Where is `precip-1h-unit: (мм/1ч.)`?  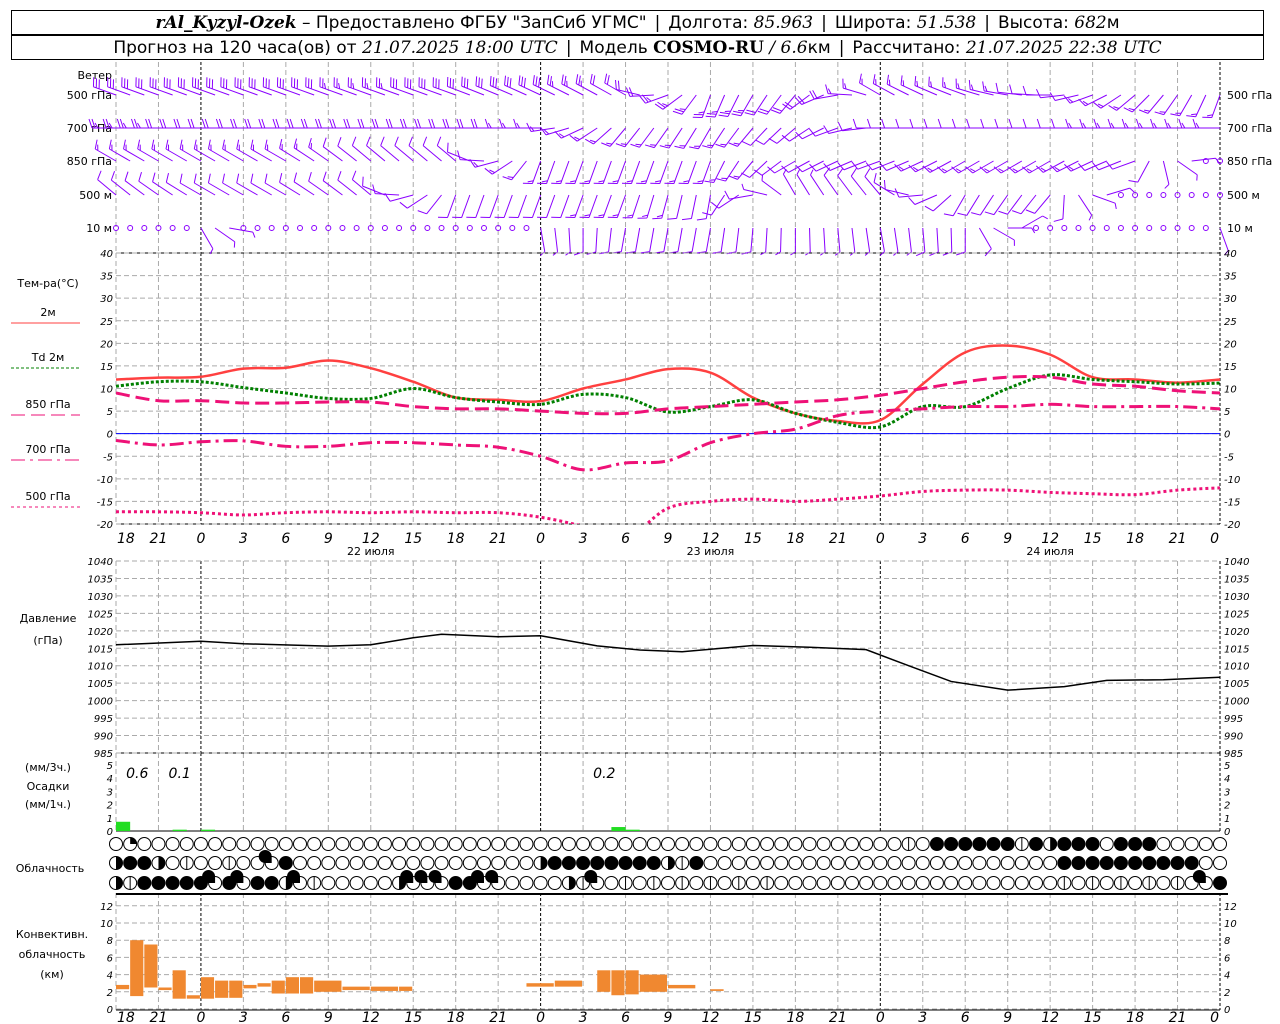 precip-1h-unit: (мм/1ч.) is located at coordinates (48, 804).